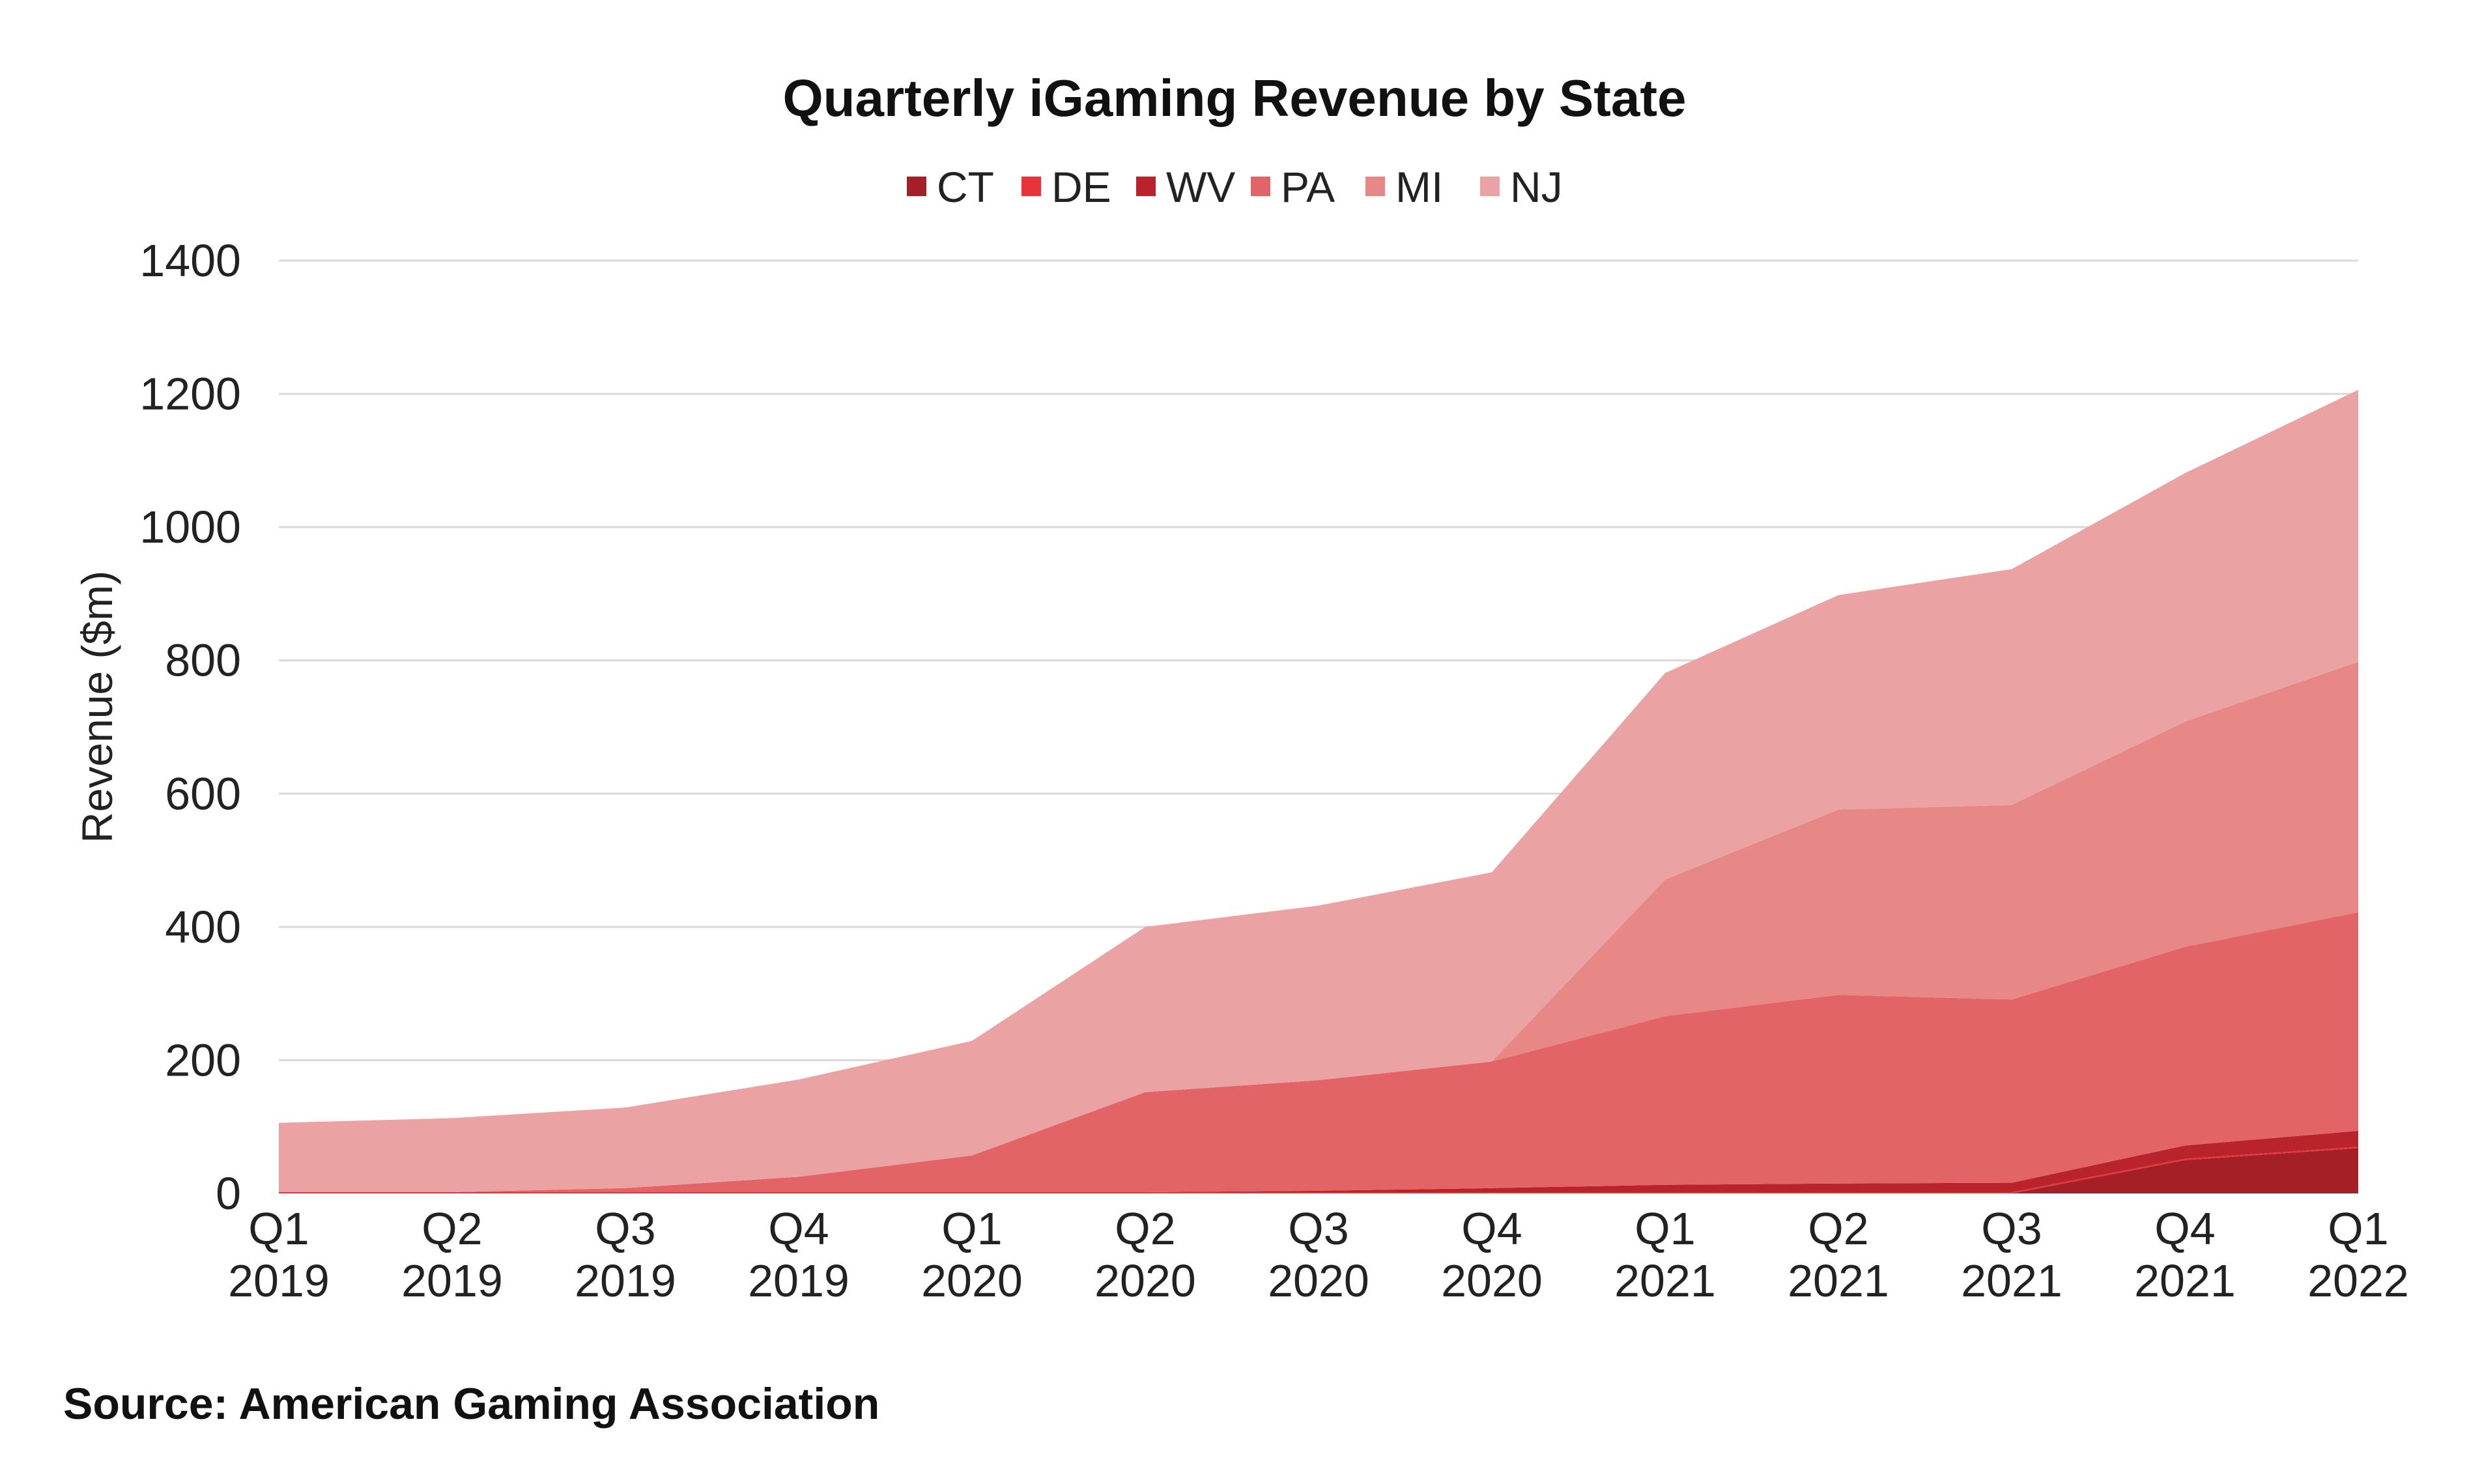 Image resolution: width=2469 pixels, height=1484 pixels. I want to click on y-tick-label: 800, so click(203, 661).